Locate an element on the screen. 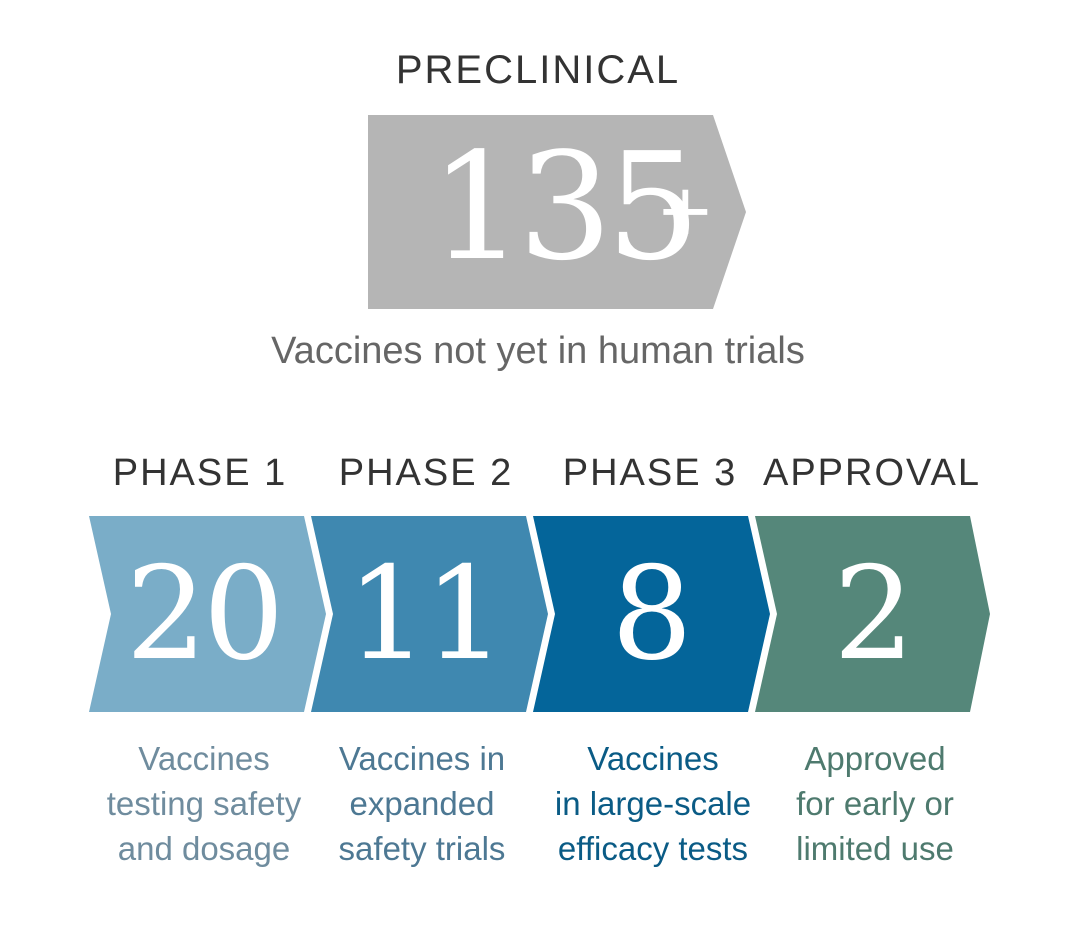 This screenshot has width=1076, height=927. phase-2-chevron is located at coordinates (429, 614).